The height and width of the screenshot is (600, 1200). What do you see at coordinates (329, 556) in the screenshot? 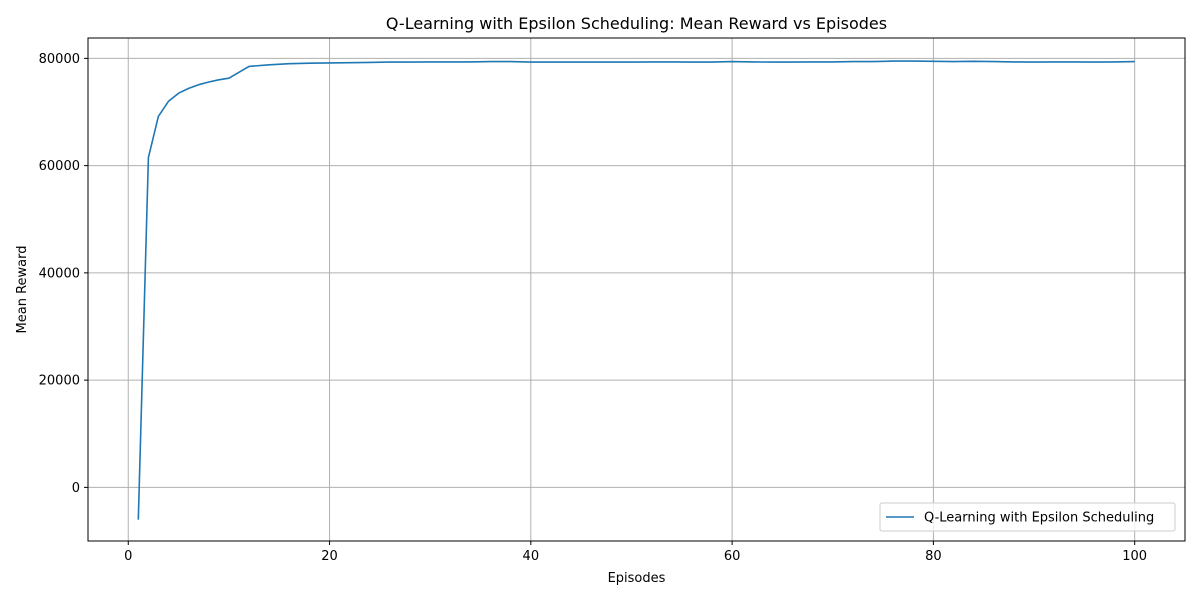
I see `x-tick-label: 20` at bounding box center [329, 556].